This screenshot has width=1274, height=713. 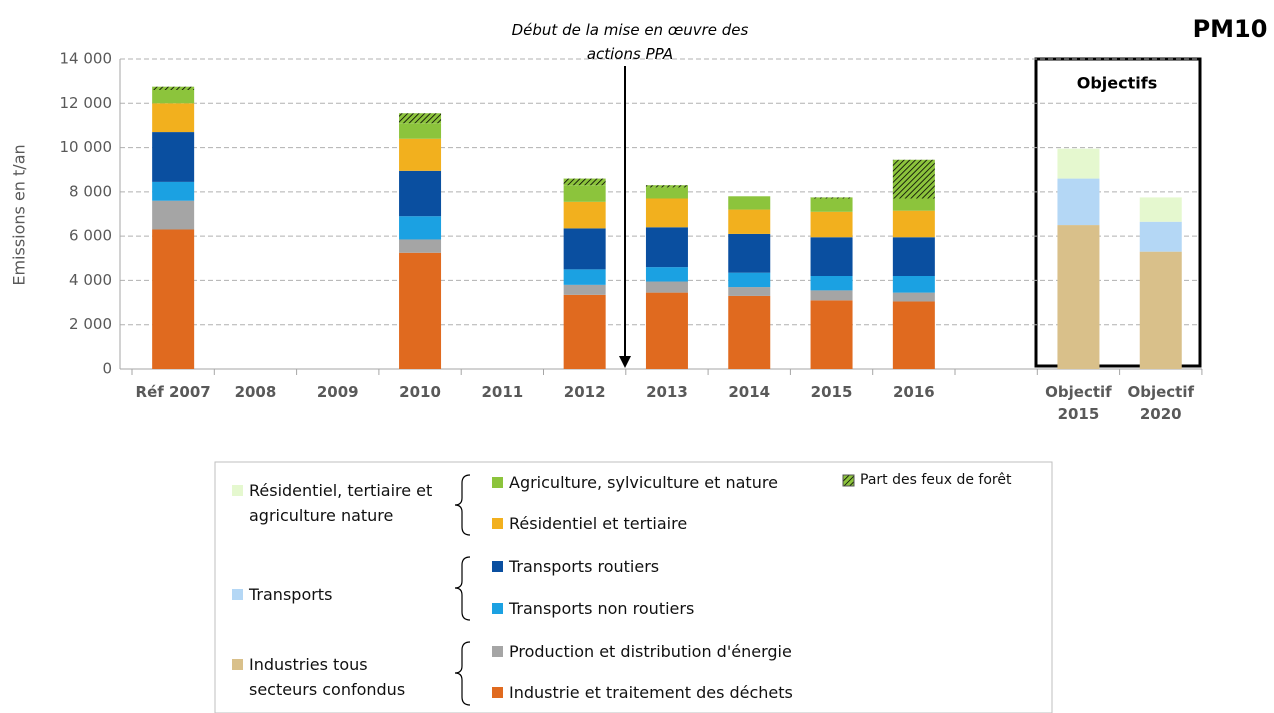 What do you see at coordinates (625, 362) in the screenshot?
I see `annotation-arrowhead` at bounding box center [625, 362].